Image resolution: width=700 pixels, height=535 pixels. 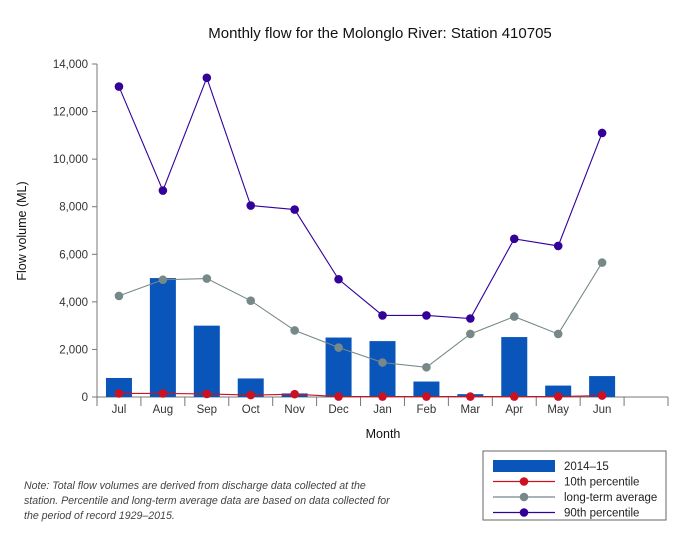 I want to click on x-axis: Jul Aug Sep Oct Nov Dec Jan Feb Mar Apr May Jun, so click(x=382, y=406).